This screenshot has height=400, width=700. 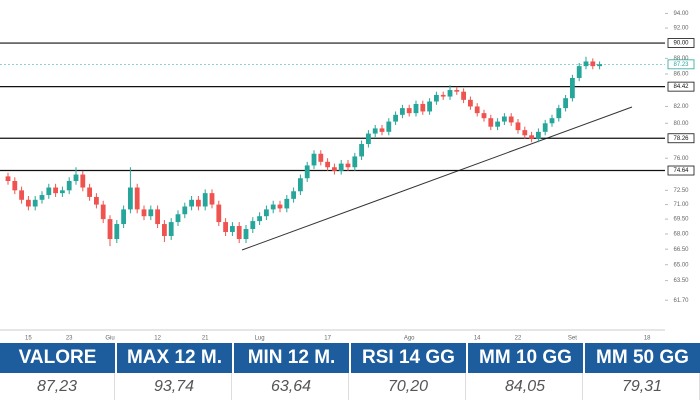 What do you see at coordinates (681, 59) in the screenshot?
I see `y-tick-label: 88.00` at bounding box center [681, 59].